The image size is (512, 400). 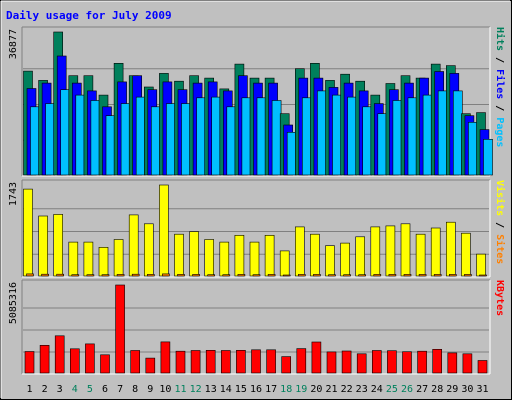 I want to click on x-tick-day-17: 17, so click(x=271, y=389).